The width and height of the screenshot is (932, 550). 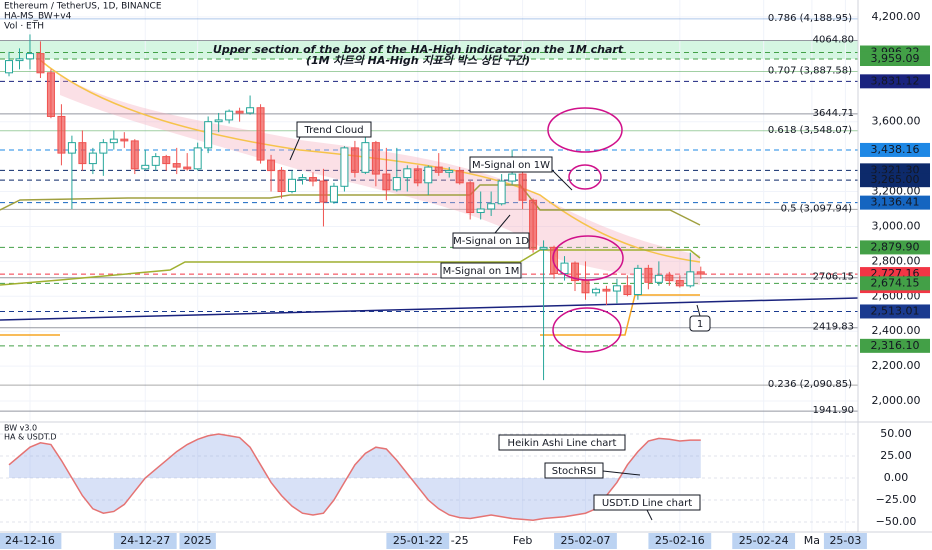 What do you see at coordinates (833, 40) in the screenshot?
I see `level-label: 4064.80` at bounding box center [833, 40].